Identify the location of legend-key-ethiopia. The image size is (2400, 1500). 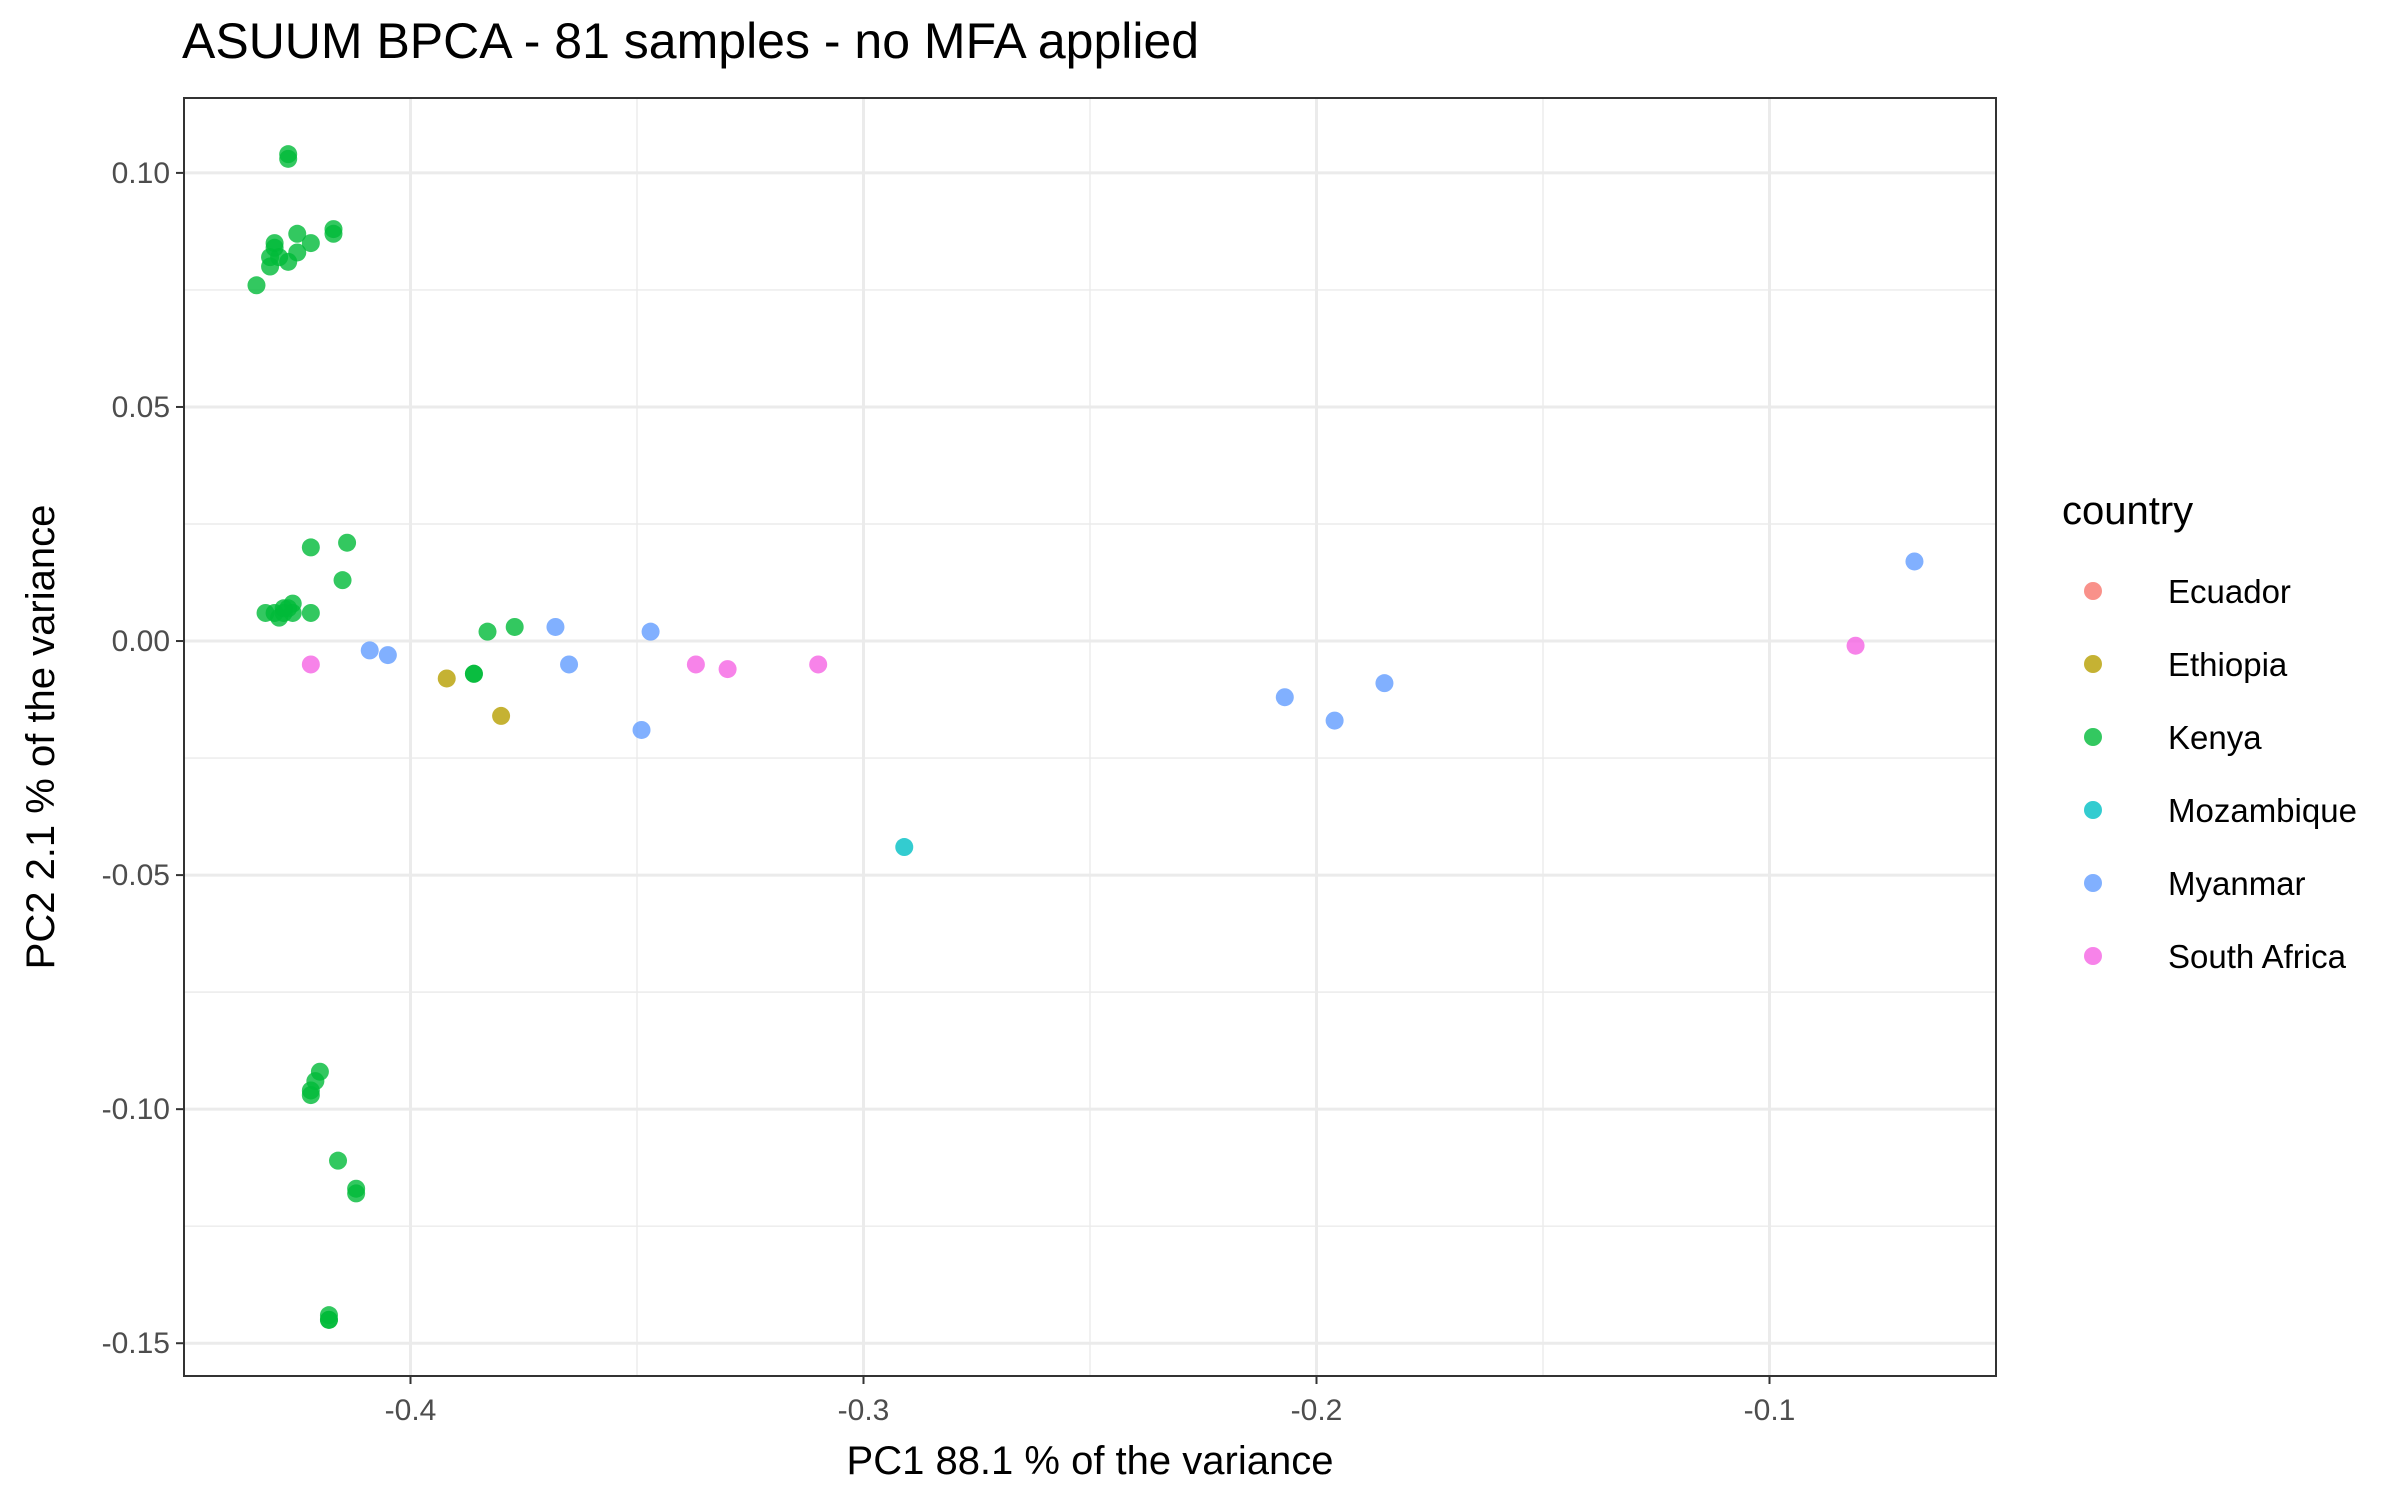
(2093, 664).